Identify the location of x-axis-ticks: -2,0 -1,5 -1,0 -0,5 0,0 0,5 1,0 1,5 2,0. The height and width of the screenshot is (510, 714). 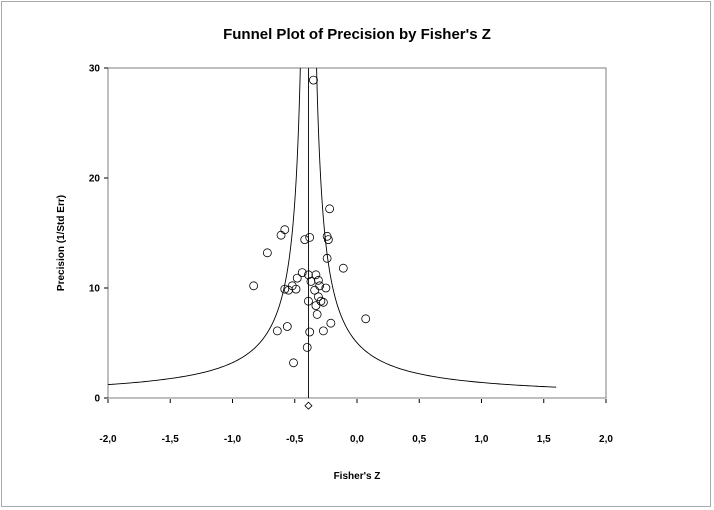
(356, 422).